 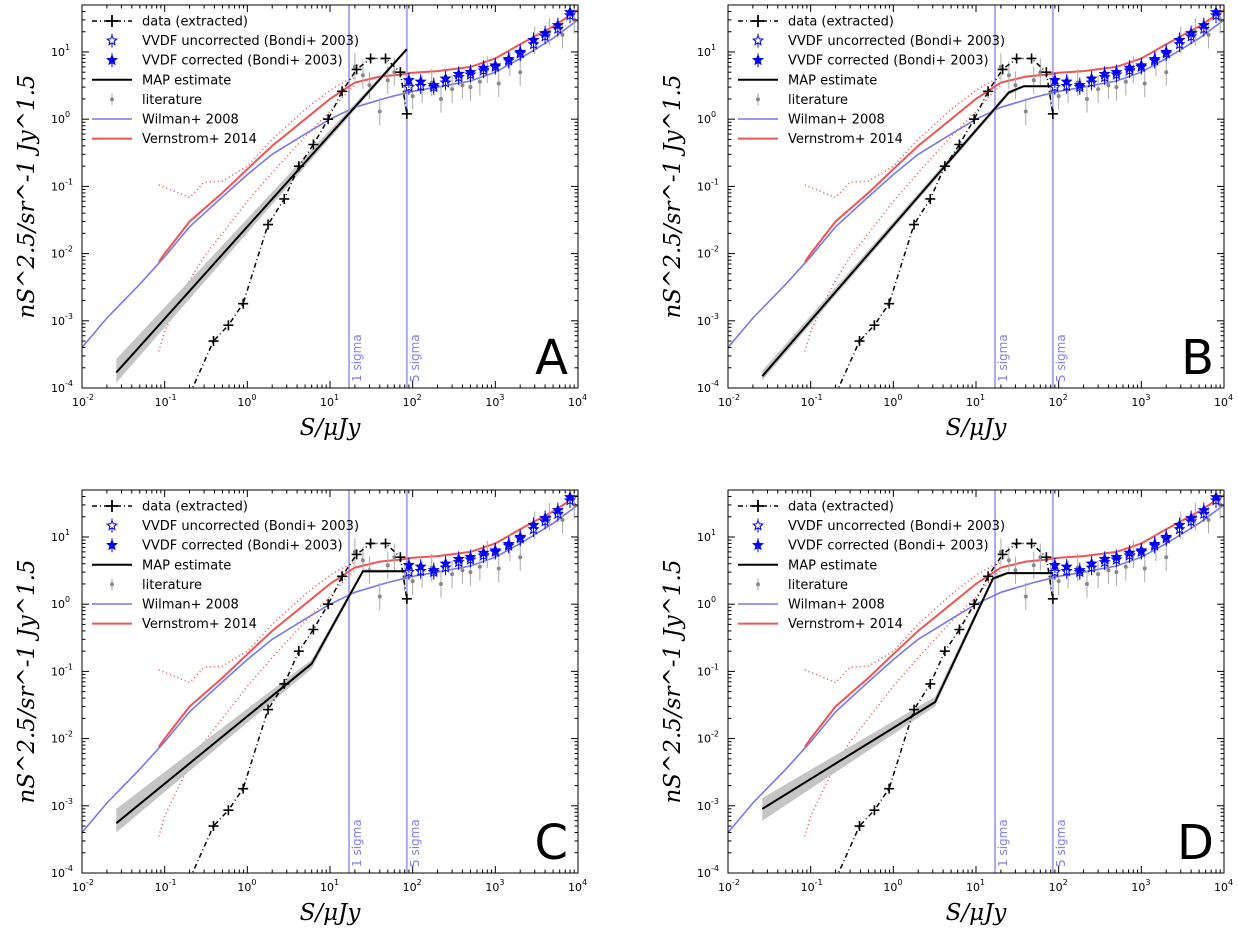 What do you see at coordinates (729, 886) in the screenshot?
I see `x-tick-label: 10⁻²` at bounding box center [729, 886].